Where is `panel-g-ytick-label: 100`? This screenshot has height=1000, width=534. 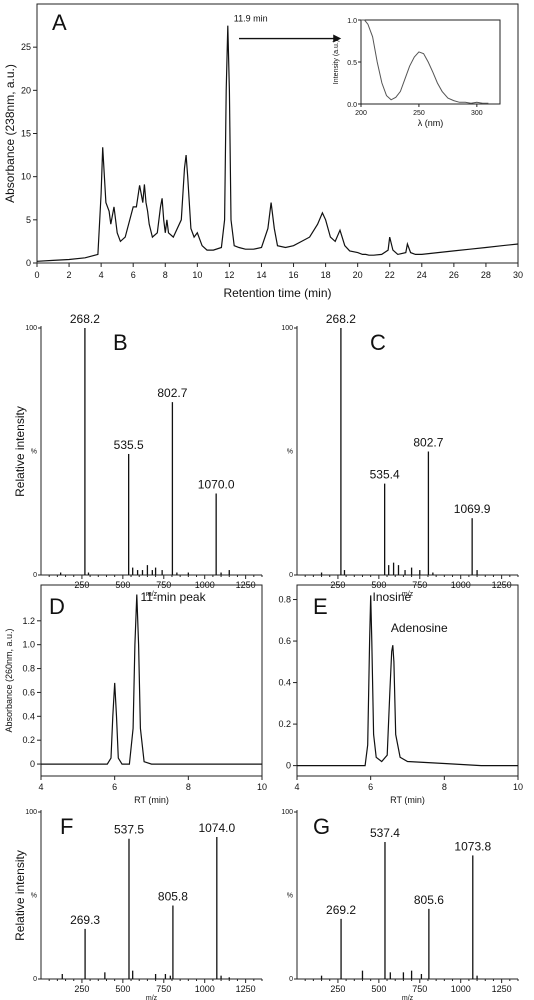
panel-g-ytick-label: 100 is located at coordinates (287, 812).